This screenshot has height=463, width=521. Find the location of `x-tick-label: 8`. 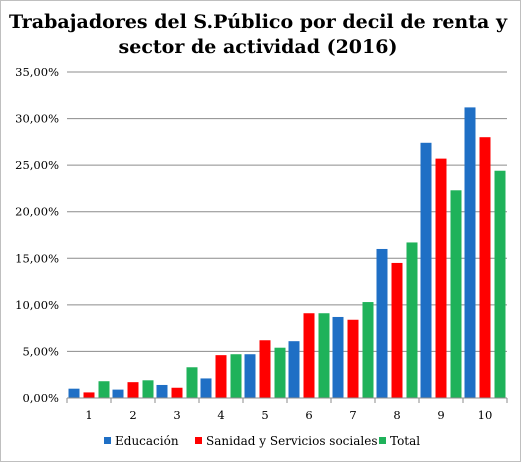

x-tick-label: 8 is located at coordinates (396, 415).